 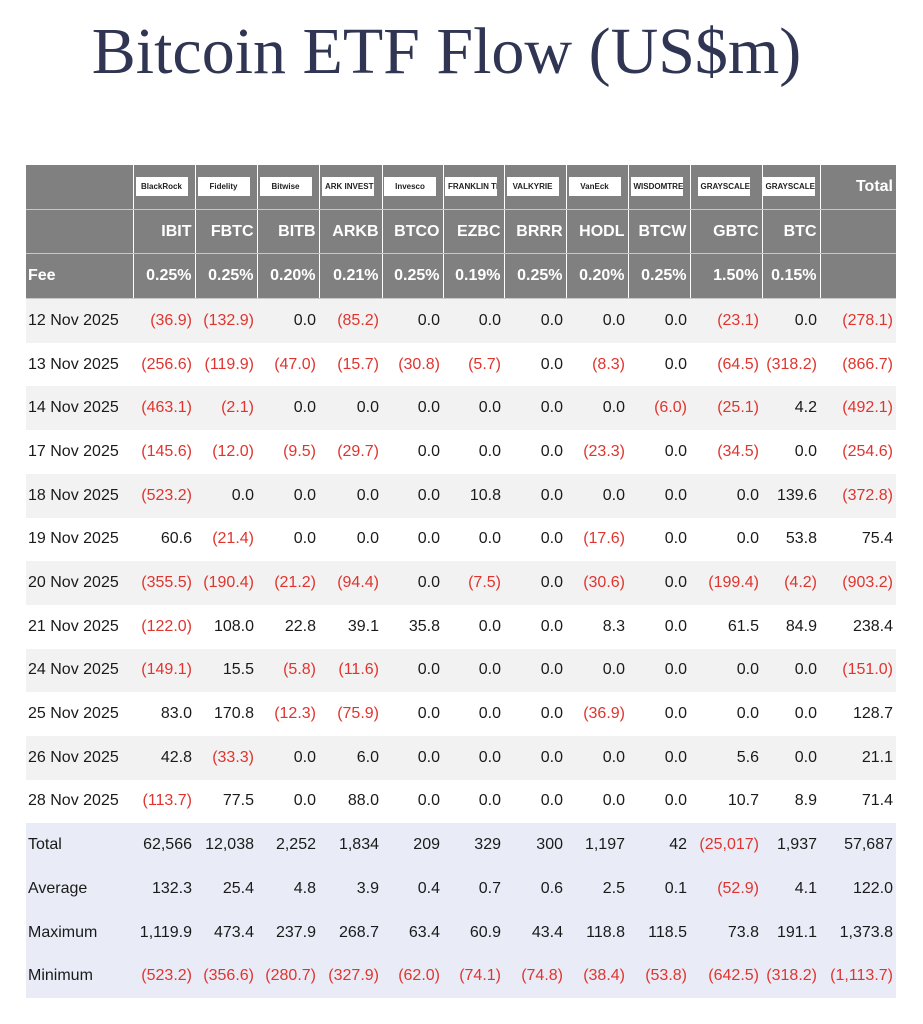 What do you see at coordinates (659, 408) in the screenshot?
I see `flow-value: (6.0)` at bounding box center [659, 408].